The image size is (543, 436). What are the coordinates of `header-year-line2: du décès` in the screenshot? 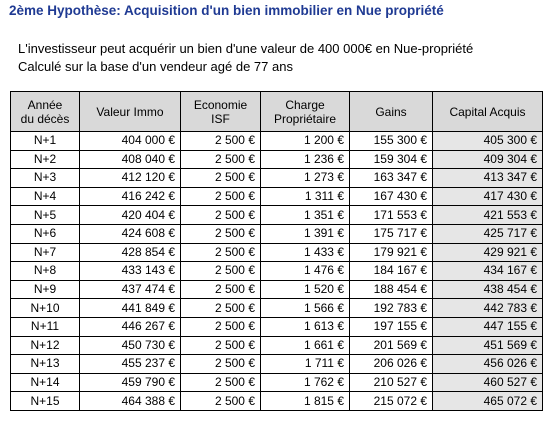 It's located at (45, 118).